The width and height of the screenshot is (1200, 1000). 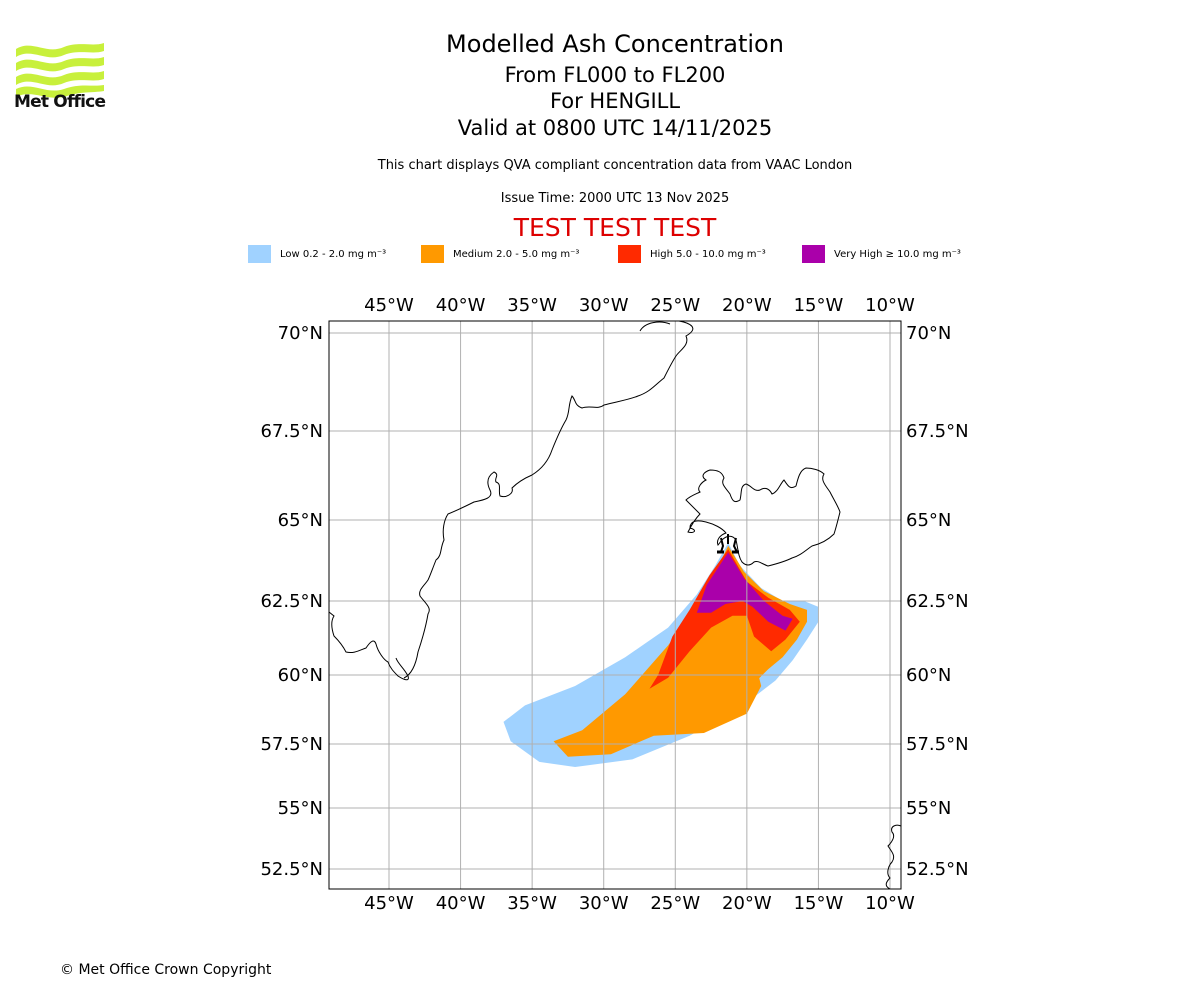 What do you see at coordinates (333, 254) in the screenshot?
I see `legend-label-low: Low 0.2 - 2.0 mg m⁻³` at bounding box center [333, 254].